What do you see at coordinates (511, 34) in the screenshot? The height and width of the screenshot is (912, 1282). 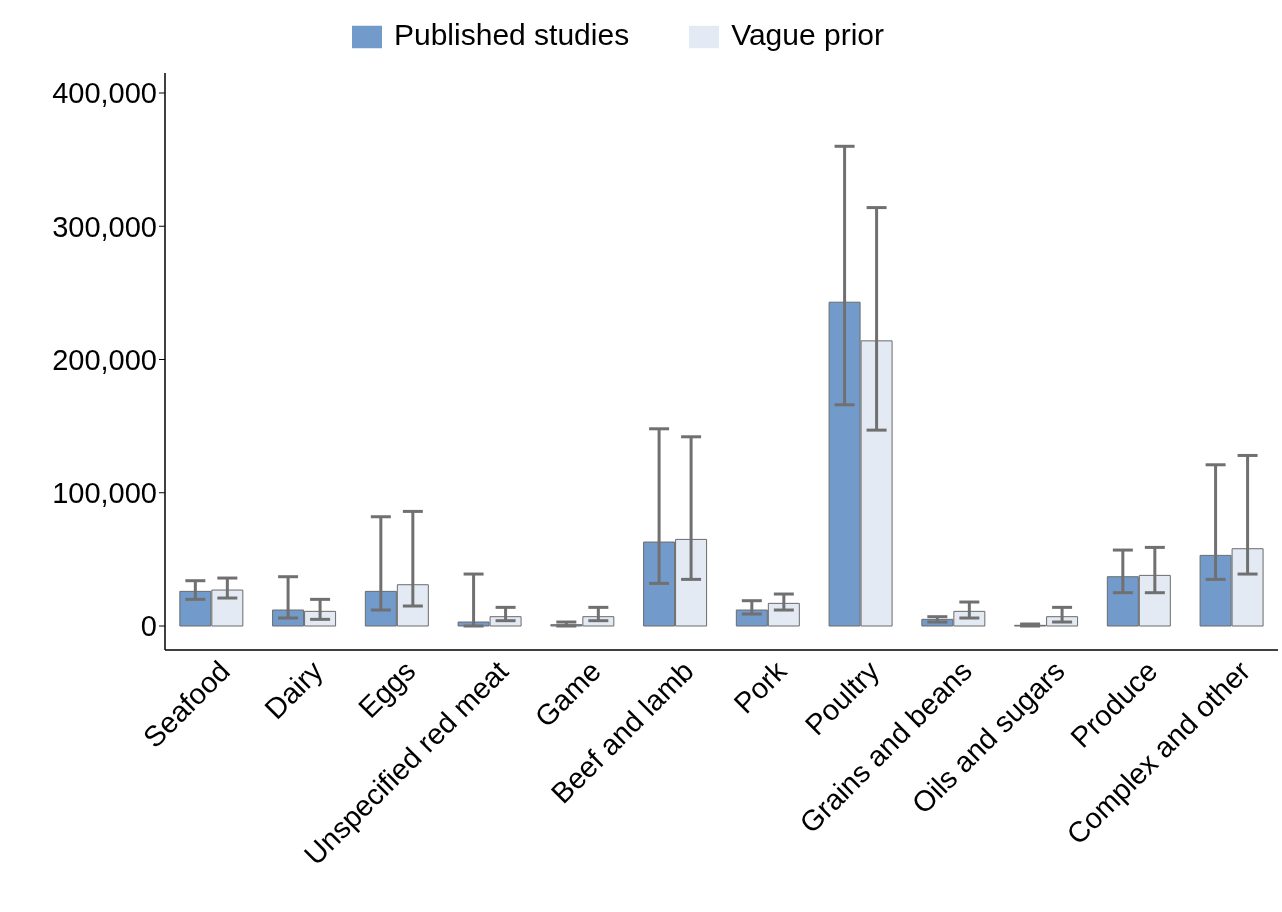 I see `legend-label: Published studies` at bounding box center [511, 34].